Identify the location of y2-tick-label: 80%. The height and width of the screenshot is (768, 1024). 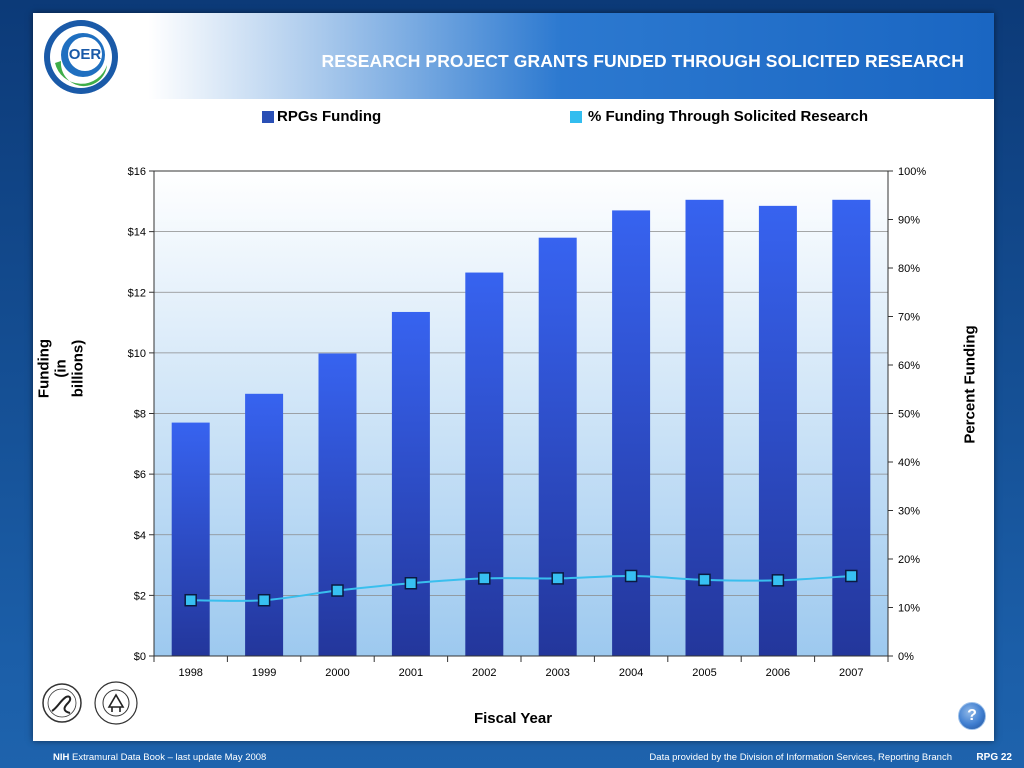
(909, 269).